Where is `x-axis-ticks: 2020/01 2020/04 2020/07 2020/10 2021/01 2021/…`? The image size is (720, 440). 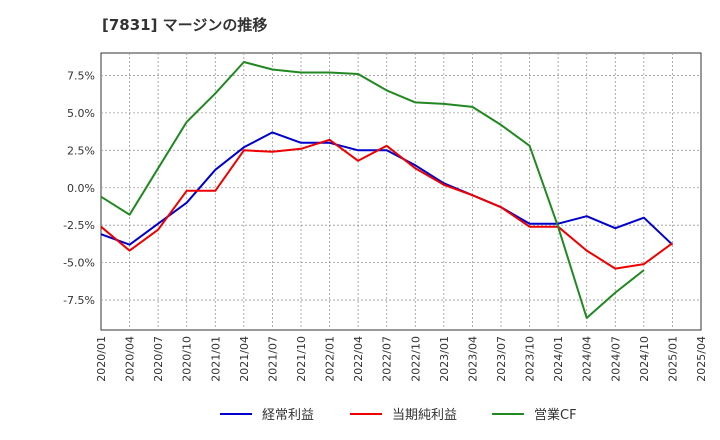 x-axis-ticks: 2020/01 2020/04 2020/07 2020/10 2021/01 2021/… is located at coordinates (401, 359).